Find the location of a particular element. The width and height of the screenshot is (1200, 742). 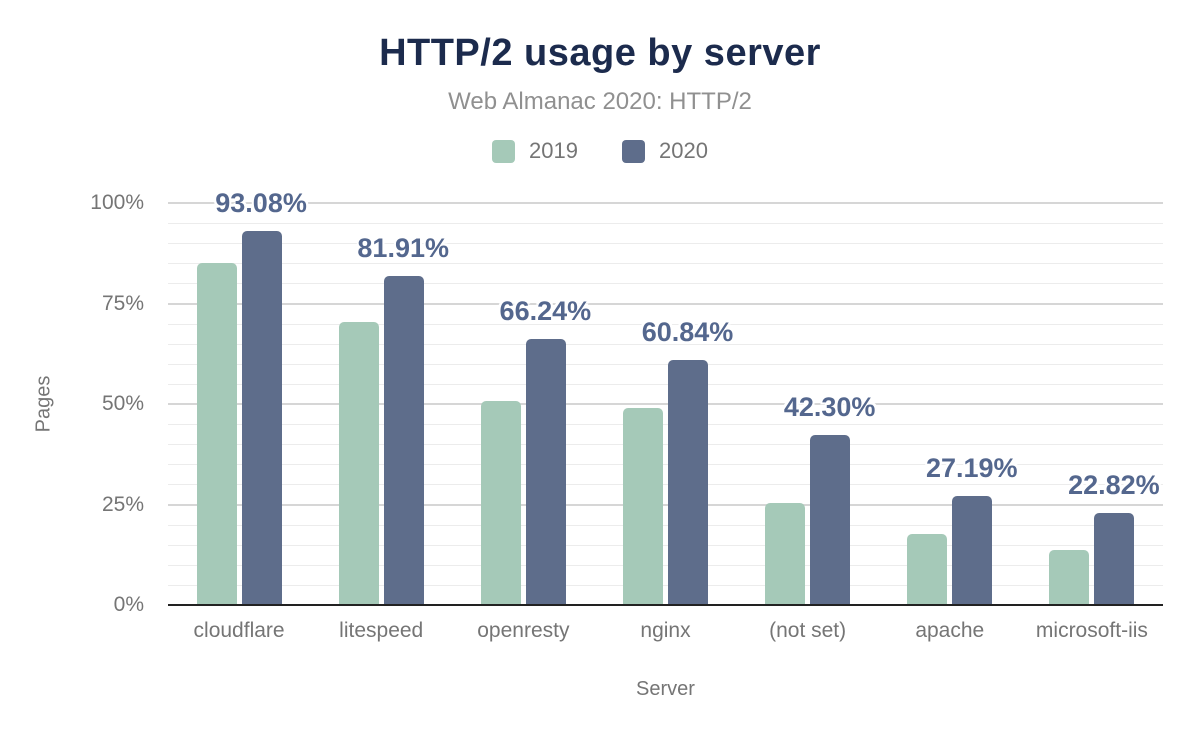

bar-2019-nginx is located at coordinates (642, 506).